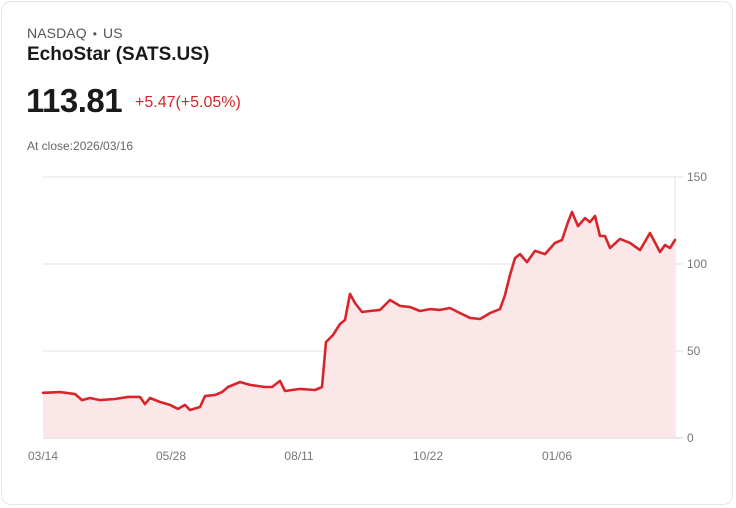 The image size is (736, 508). I want to click on exchange-name: NASDAQ, so click(57, 33).